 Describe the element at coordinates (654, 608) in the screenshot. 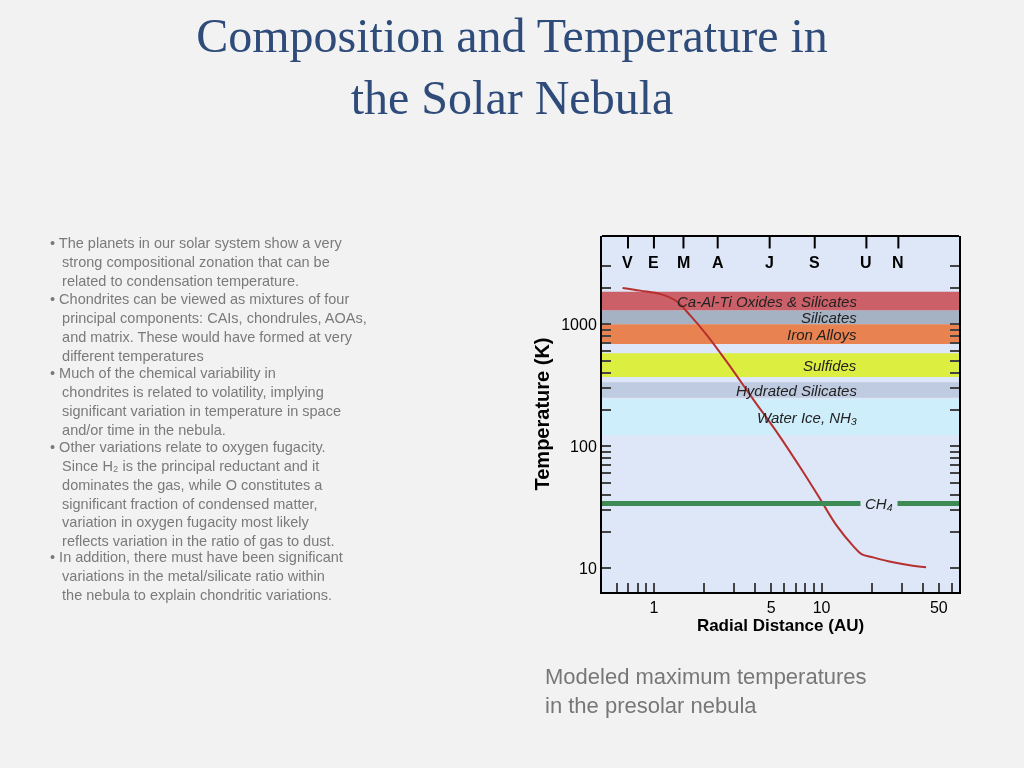

I see `x-tick-label: 1` at that location.